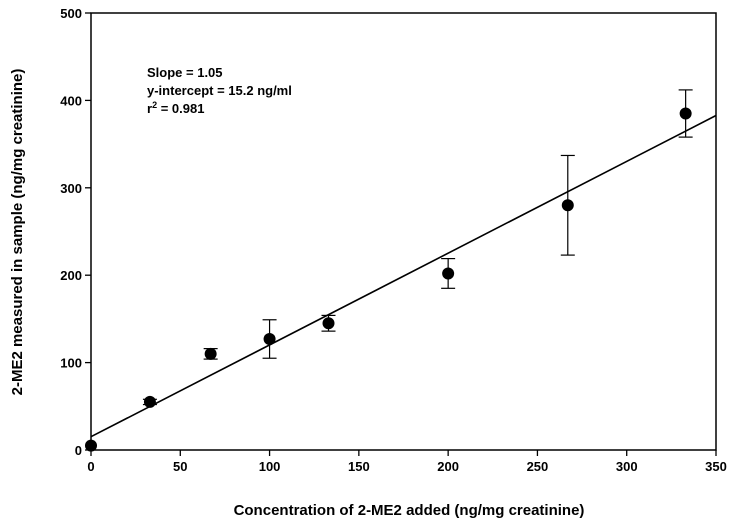 The height and width of the screenshot is (523, 736). I want to click on annotation-intercept: y-intercept = 15.2 ng/ml, so click(219, 90).